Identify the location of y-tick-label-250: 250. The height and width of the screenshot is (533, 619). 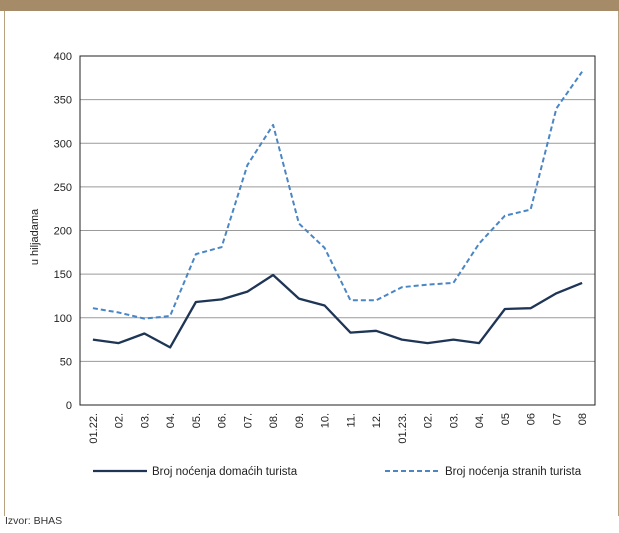
(63, 188).